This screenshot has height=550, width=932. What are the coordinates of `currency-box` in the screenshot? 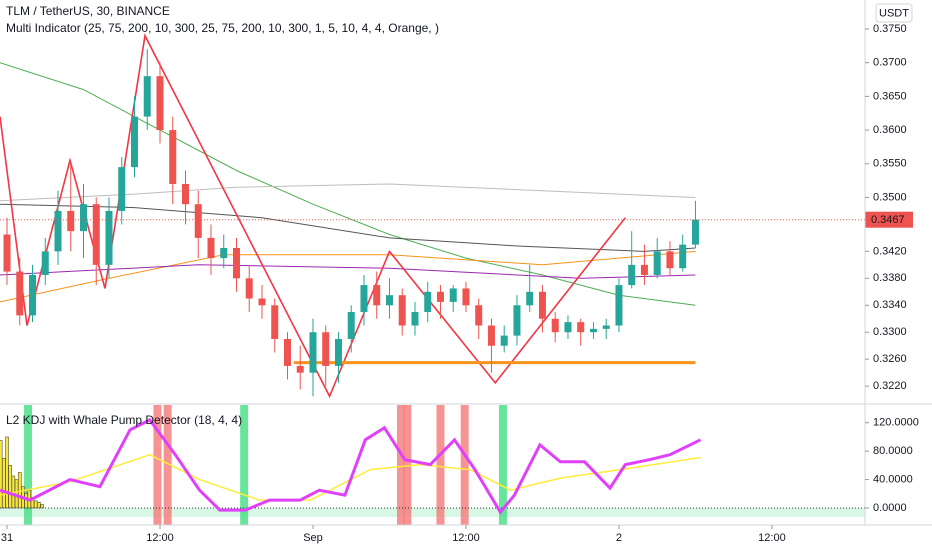 It's located at (894, 13).